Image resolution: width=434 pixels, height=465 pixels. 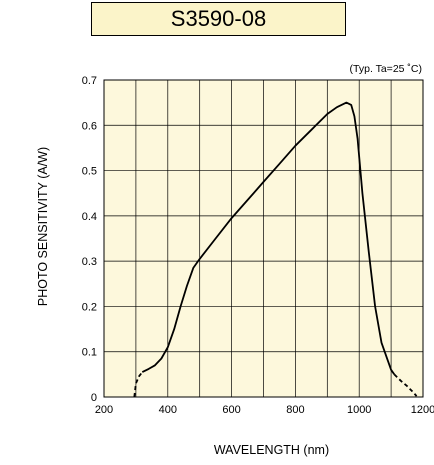 What do you see at coordinates (89, 217) in the screenshot?
I see `y-tick-label: 0.4` at bounding box center [89, 217].